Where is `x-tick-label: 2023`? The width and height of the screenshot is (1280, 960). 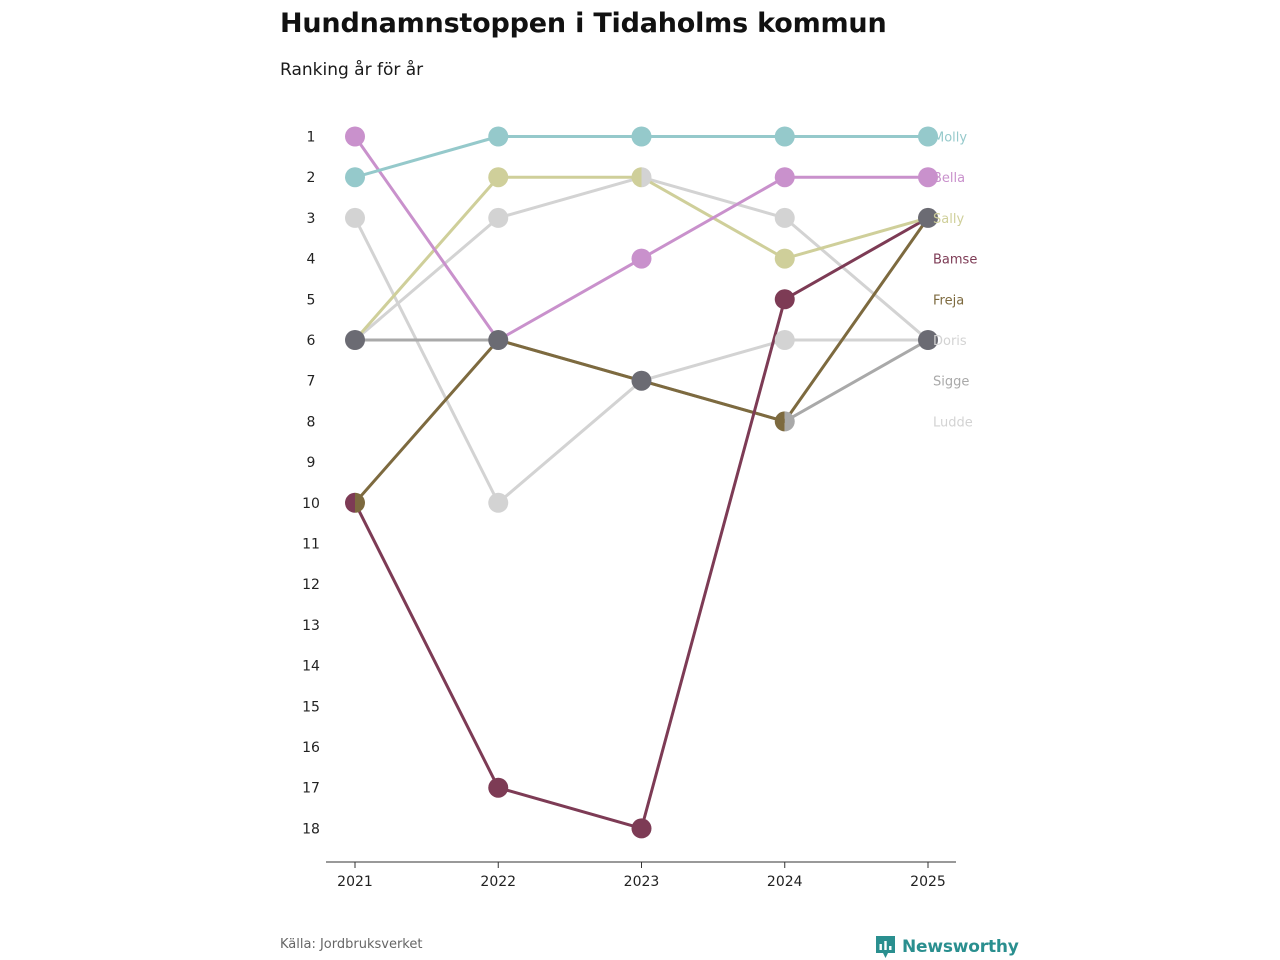 x-tick-label: 2023 is located at coordinates (642, 882).